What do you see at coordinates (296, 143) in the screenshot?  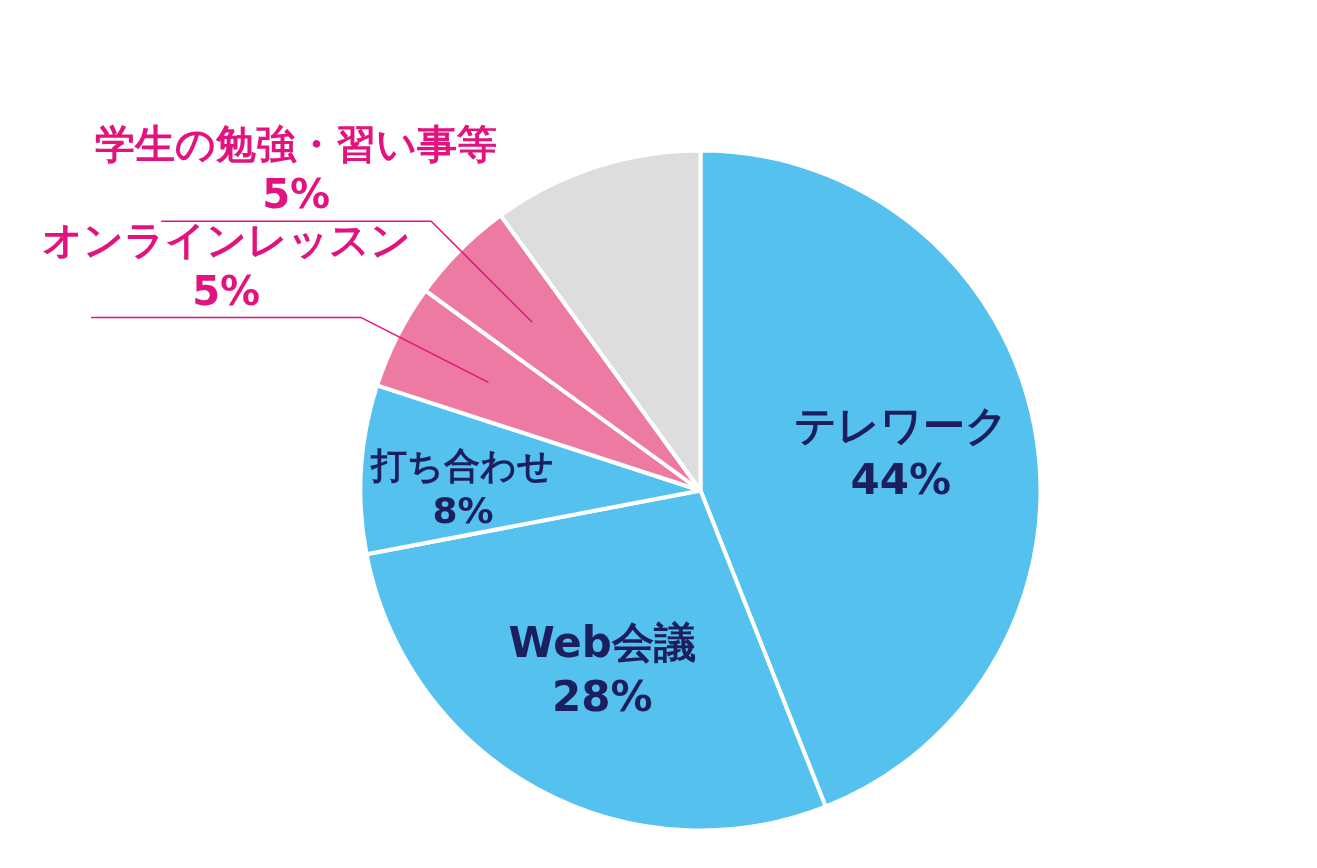 I see `slice-label: 学生の勉強・習い事等` at bounding box center [296, 143].